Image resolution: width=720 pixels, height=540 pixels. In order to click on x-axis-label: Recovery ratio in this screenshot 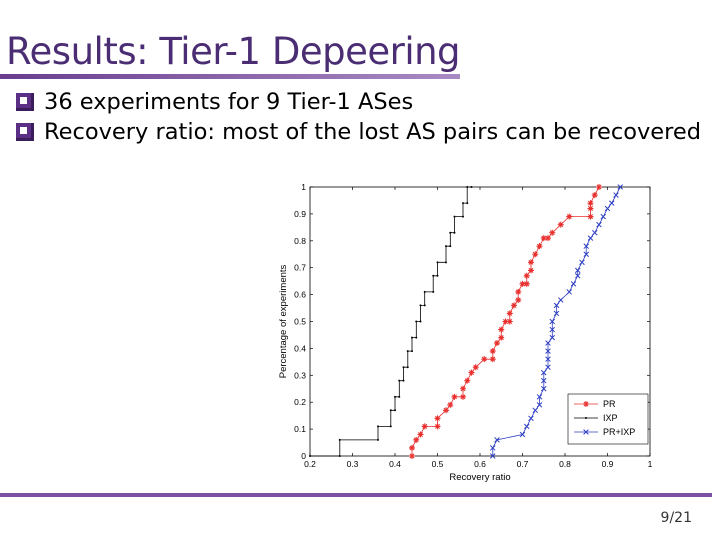, I will do `click(479, 477)`.